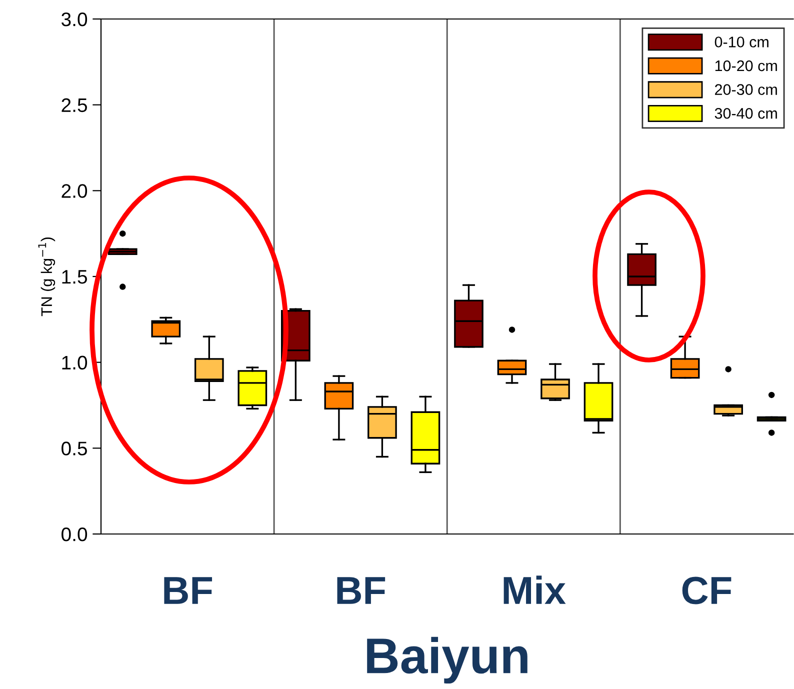  Describe the element at coordinates (74, 105) in the screenshot. I see `y-tick-label: 2.5` at that location.